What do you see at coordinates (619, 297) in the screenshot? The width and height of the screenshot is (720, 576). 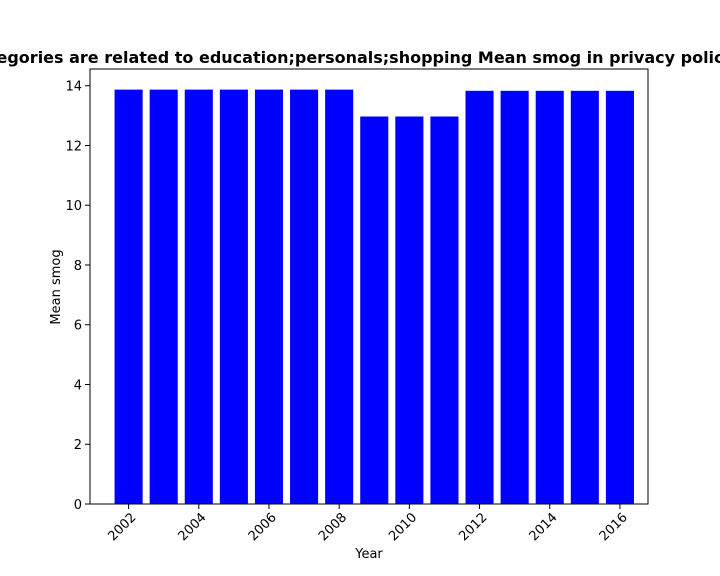 I see `bar-2016` at bounding box center [619, 297].